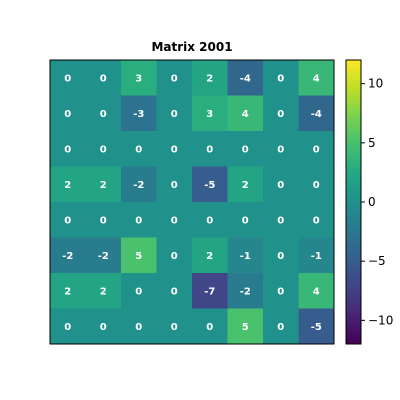 Image resolution: width=400 pixels, height=400 pixels. Describe the element at coordinates (377, 202) in the screenshot. I see `colorbar-ticks: −10 −5 0 5 10` at that location.